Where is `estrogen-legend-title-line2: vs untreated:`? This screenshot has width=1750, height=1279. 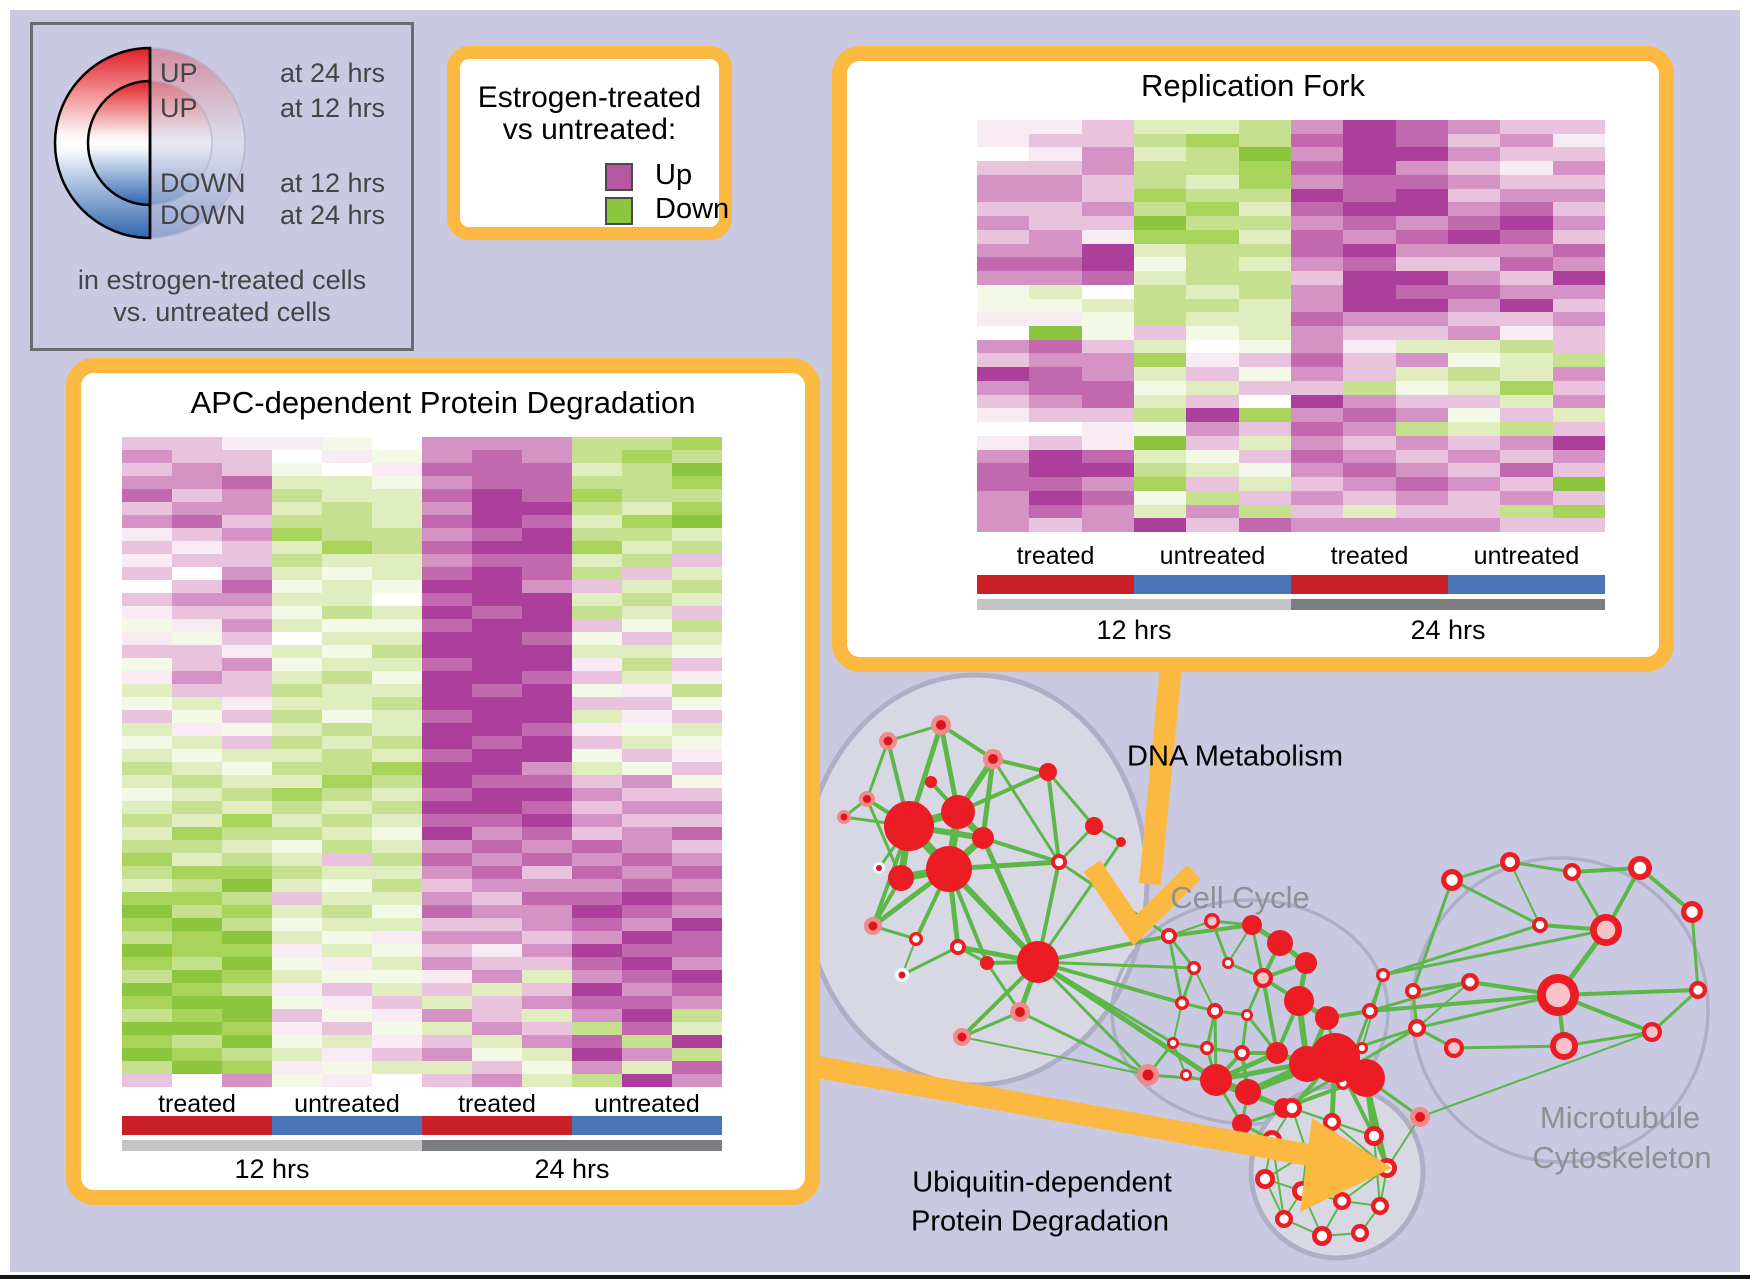 estrogen-legend-title-line2: vs untreated: is located at coordinates (589, 129).